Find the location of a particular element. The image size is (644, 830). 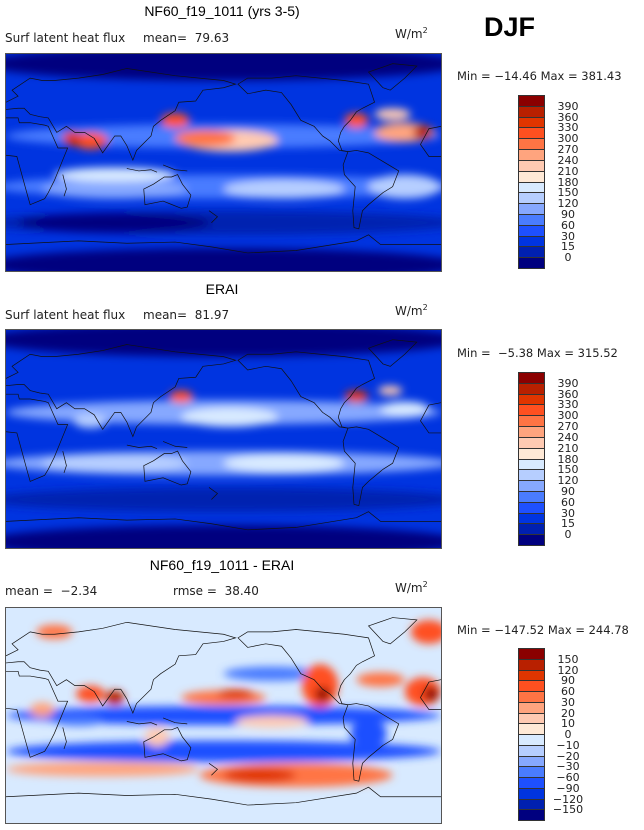

panel1-colorbar: 390 360 330 300 270 240 210 180 150 120 90 60 30 15 0 is located at coordinates (553, 182).